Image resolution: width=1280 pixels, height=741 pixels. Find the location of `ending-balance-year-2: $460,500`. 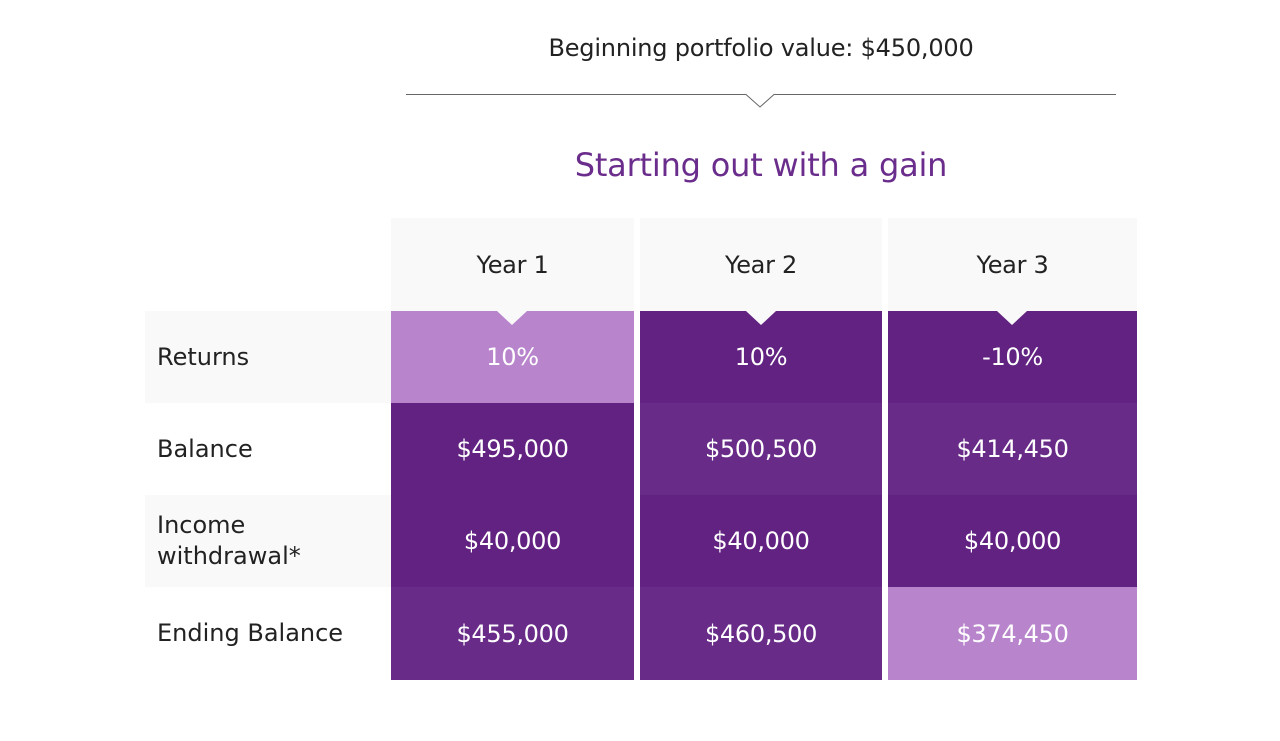

ending-balance-year-2: $460,500 is located at coordinates (761, 633).